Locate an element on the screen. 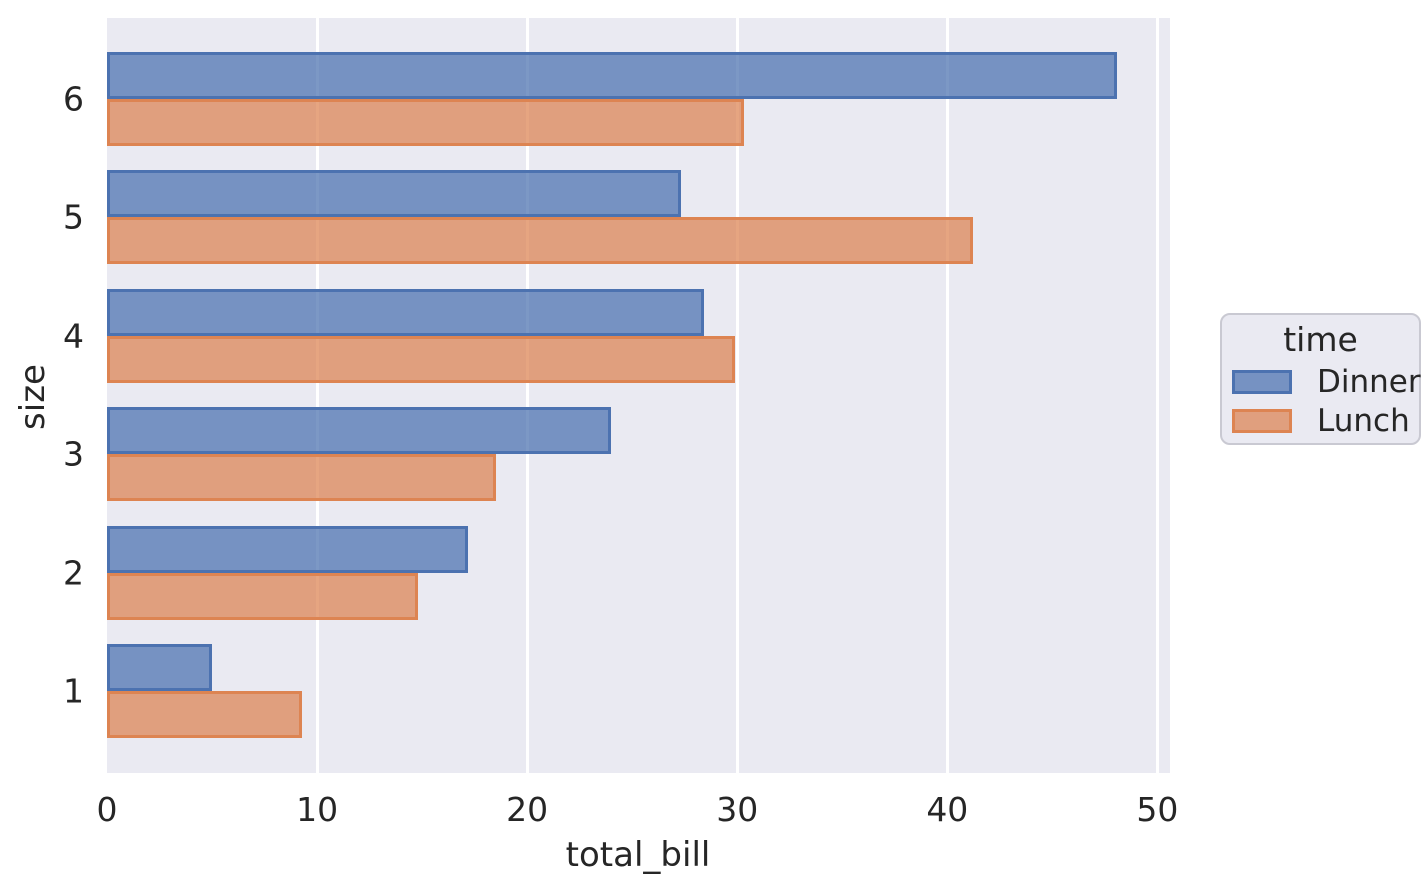 The height and width of the screenshot is (890, 1426). x-tick-10: 10 is located at coordinates (317, 809).